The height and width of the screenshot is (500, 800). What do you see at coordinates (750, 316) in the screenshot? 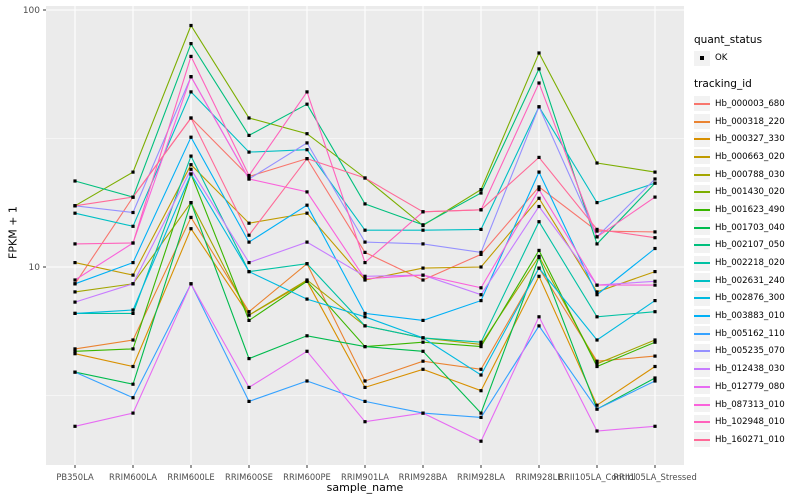
I see `legend-item-label: Hb_003883_010` at bounding box center [750, 316].